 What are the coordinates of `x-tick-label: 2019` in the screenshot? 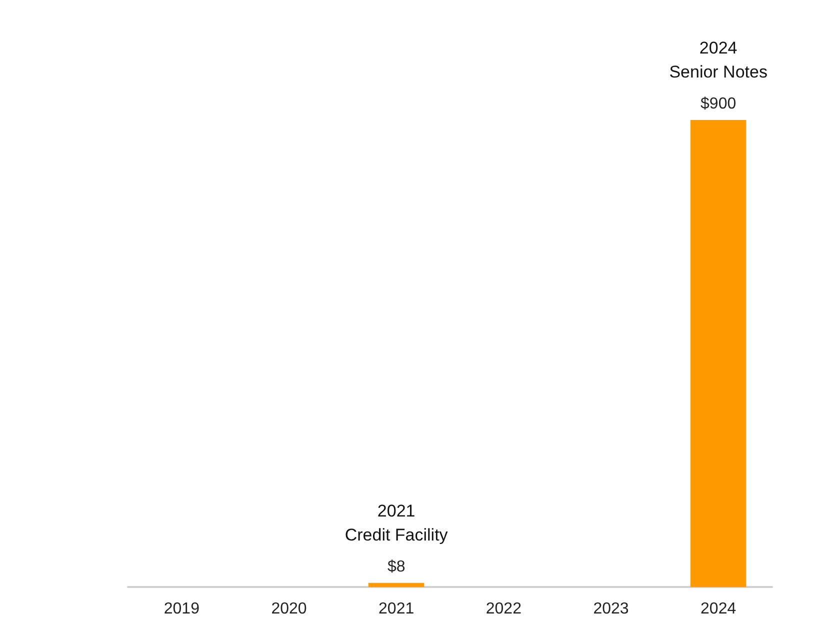 It's located at (182, 609).